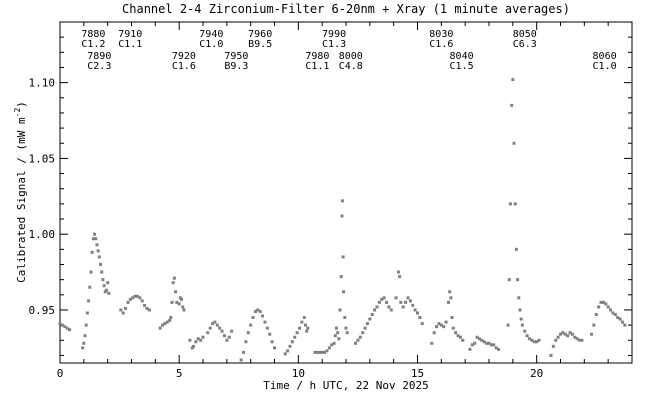  What do you see at coordinates (260, 44) in the screenshot?
I see `flare-class-7960: B9.5` at bounding box center [260, 44].